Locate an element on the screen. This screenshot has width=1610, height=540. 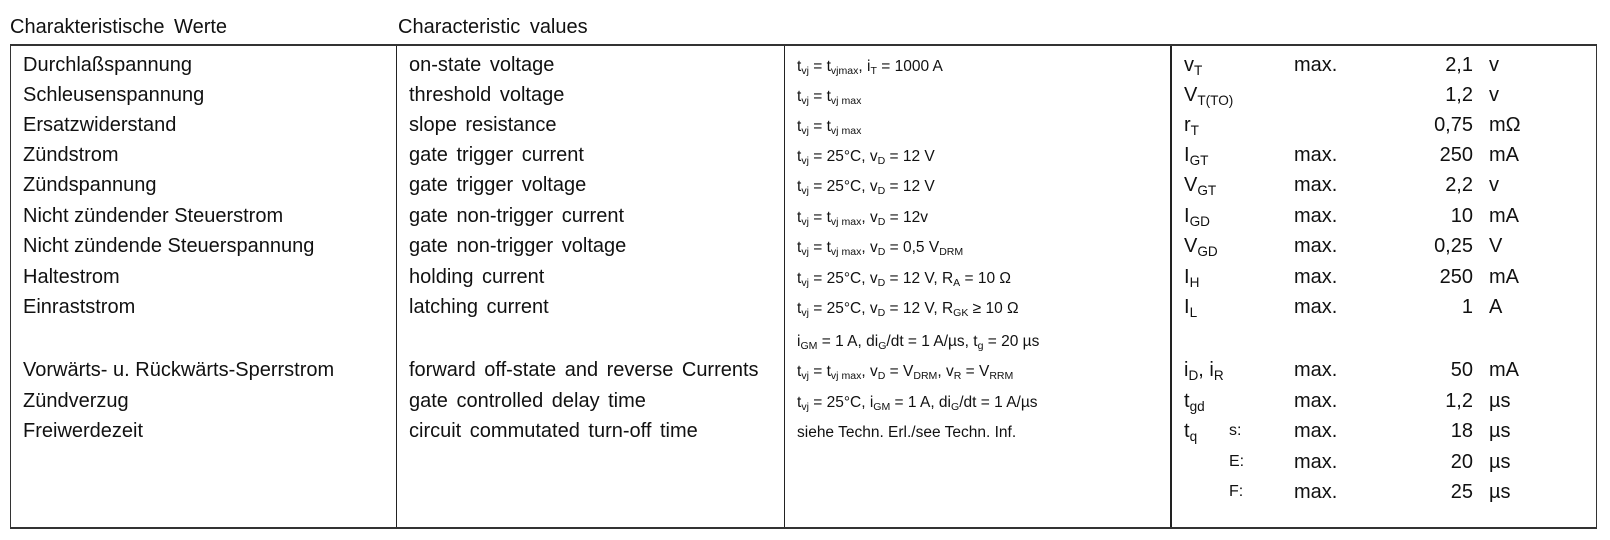
parameter-name-german: Haltestrom is located at coordinates (71, 277).